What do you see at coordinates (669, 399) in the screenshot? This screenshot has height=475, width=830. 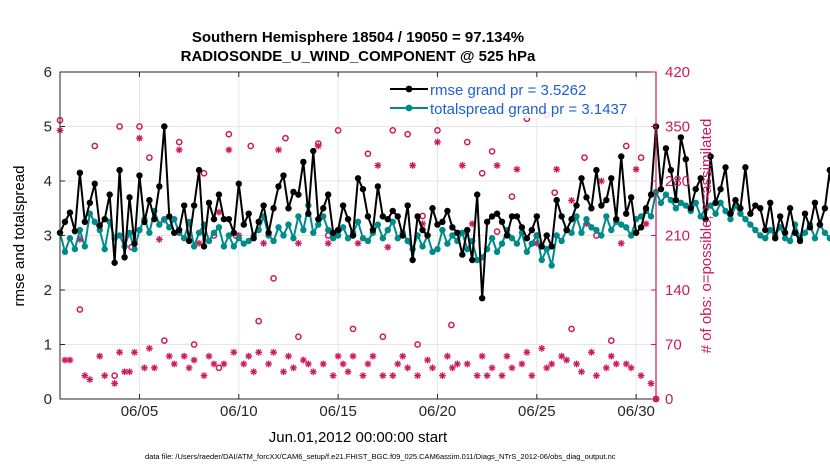 I see `y-tick-right-label: 0` at bounding box center [669, 399].